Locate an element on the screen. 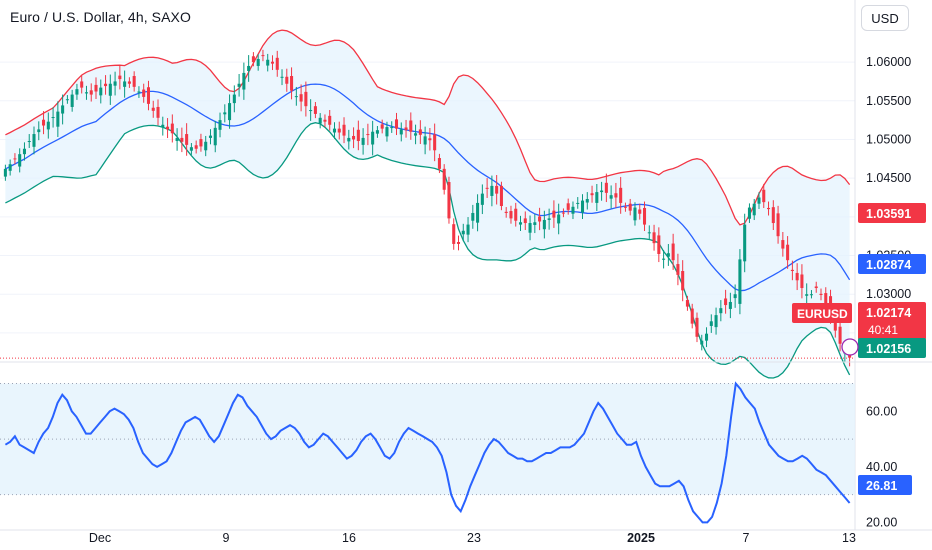 The width and height of the screenshot is (932, 550). upper-band-value-bg is located at coordinates (892, 213).